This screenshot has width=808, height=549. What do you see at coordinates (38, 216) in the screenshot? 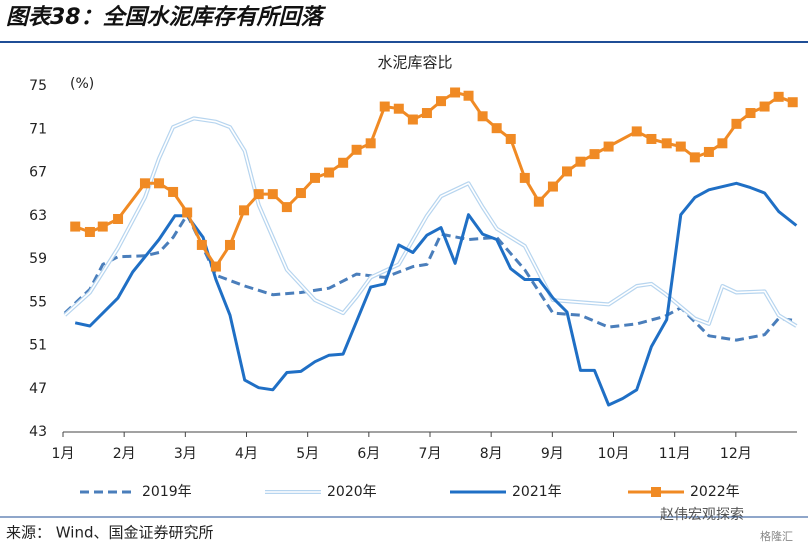
I see `y-tick-label: 63` at bounding box center [38, 216].